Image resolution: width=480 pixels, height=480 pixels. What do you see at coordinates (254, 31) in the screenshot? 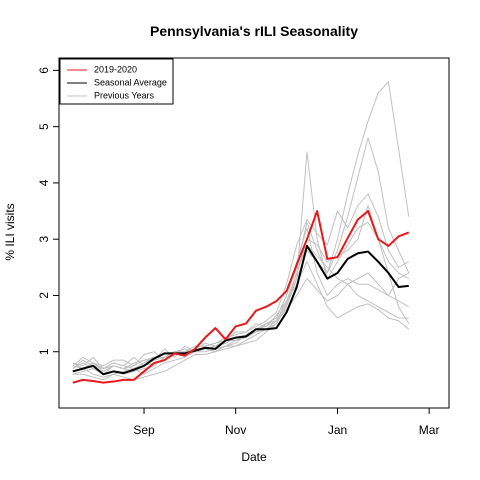
I see `chart-title: Pennsylvania's rILI Seasonality` at bounding box center [254, 31].